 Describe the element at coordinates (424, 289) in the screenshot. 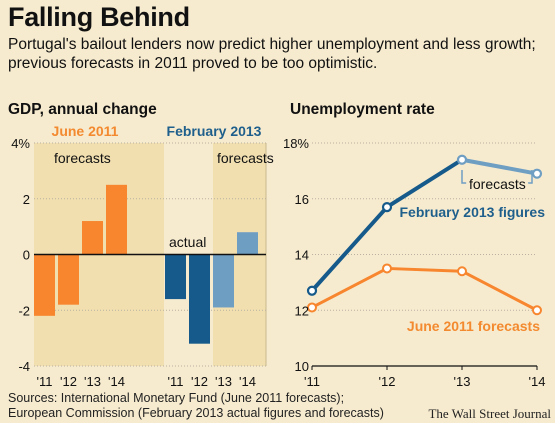

I see `june-2011-line` at that location.